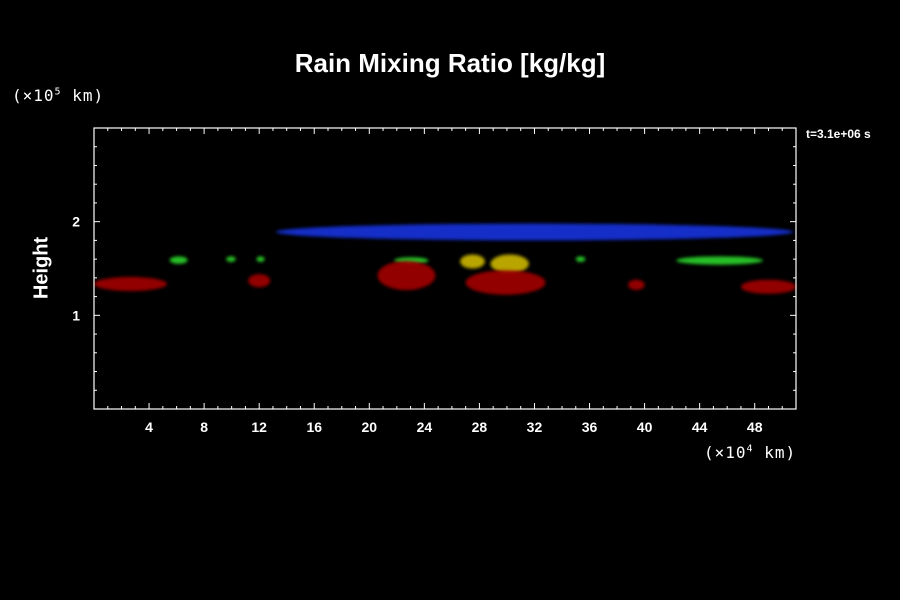 This screenshot has width=900, height=600. Describe the element at coordinates (204, 427) in the screenshot. I see `x-tick-label: 8` at that location.